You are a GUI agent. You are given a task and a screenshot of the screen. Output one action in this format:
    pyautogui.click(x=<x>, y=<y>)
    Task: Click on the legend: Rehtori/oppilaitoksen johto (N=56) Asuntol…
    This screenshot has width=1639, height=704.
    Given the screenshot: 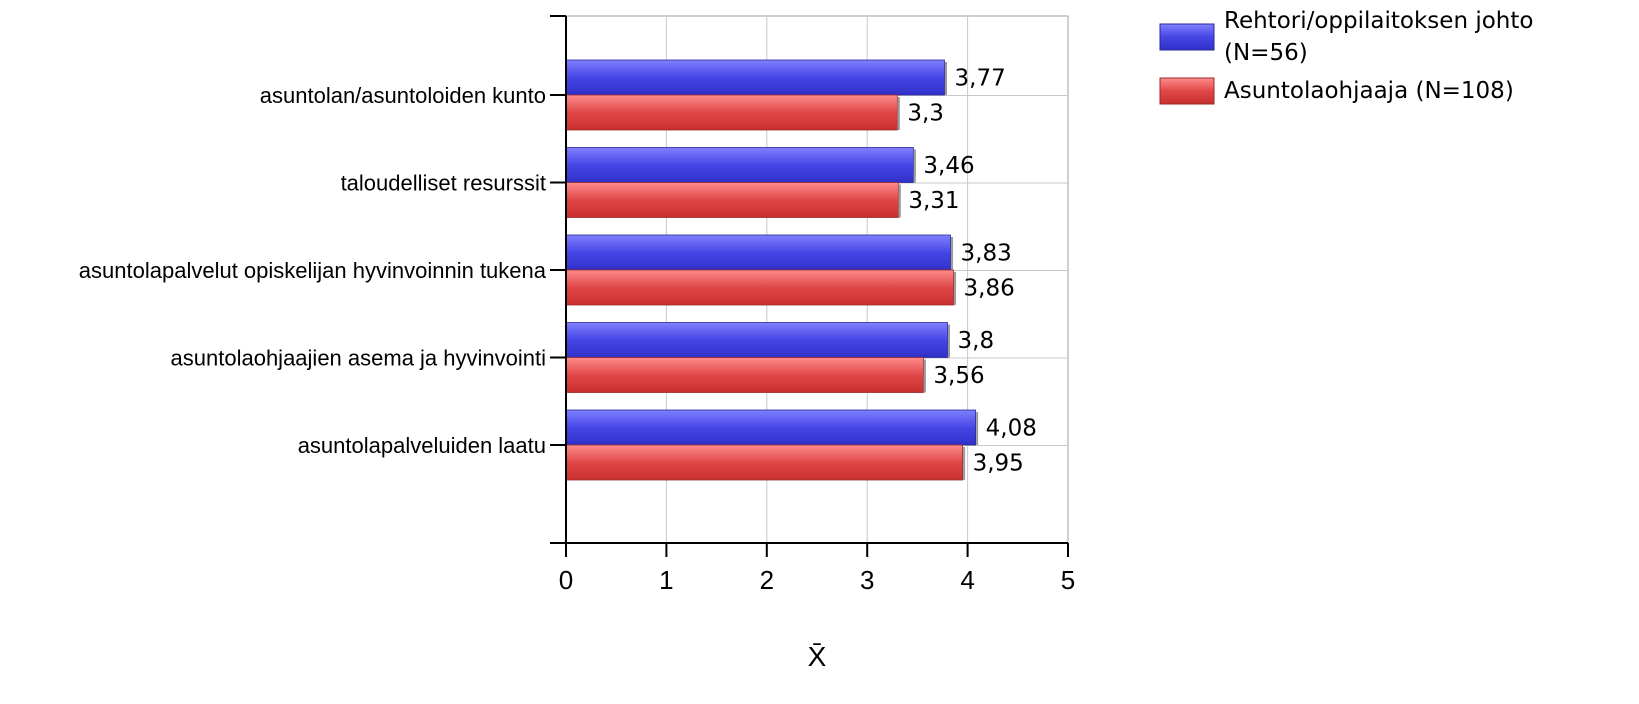 What is the action you would take?
    pyautogui.click(x=1346, y=56)
    